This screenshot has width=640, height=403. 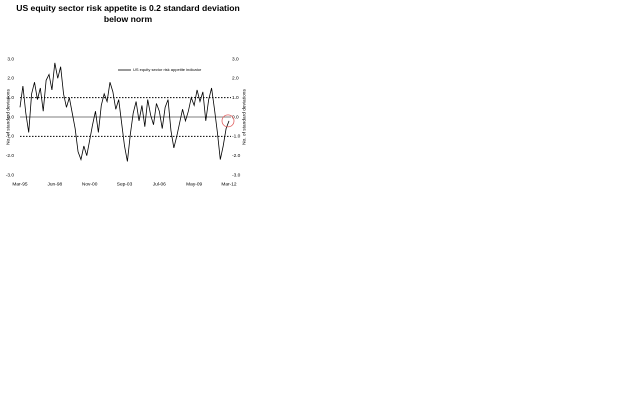 I want to click on y-tick-label: 2.0, so click(x=10, y=79).